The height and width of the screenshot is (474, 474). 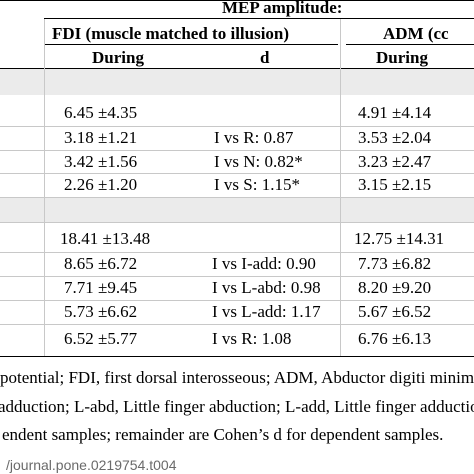 I want to click on d-value: I vs L-add: 1.17, so click(x=266, y=311).